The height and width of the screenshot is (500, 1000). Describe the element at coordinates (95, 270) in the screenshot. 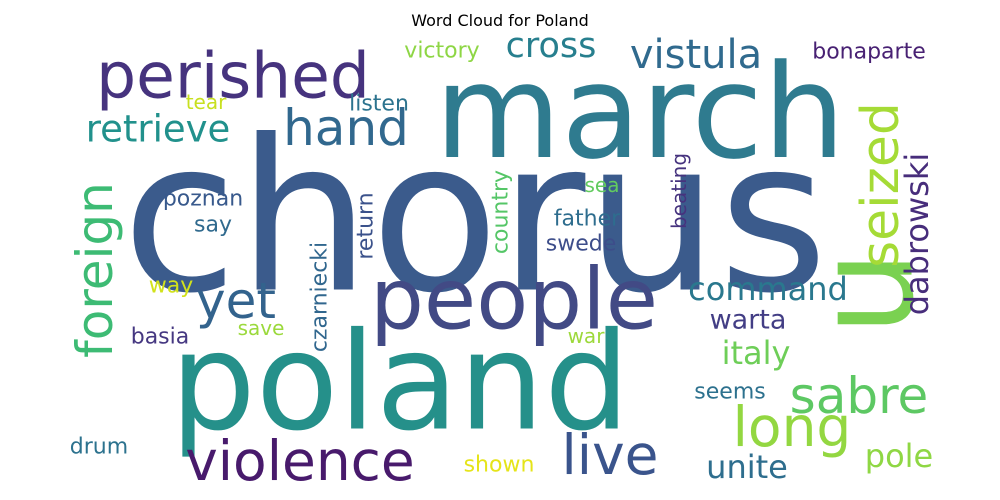

I see `word-foreign: foreign` at that location.